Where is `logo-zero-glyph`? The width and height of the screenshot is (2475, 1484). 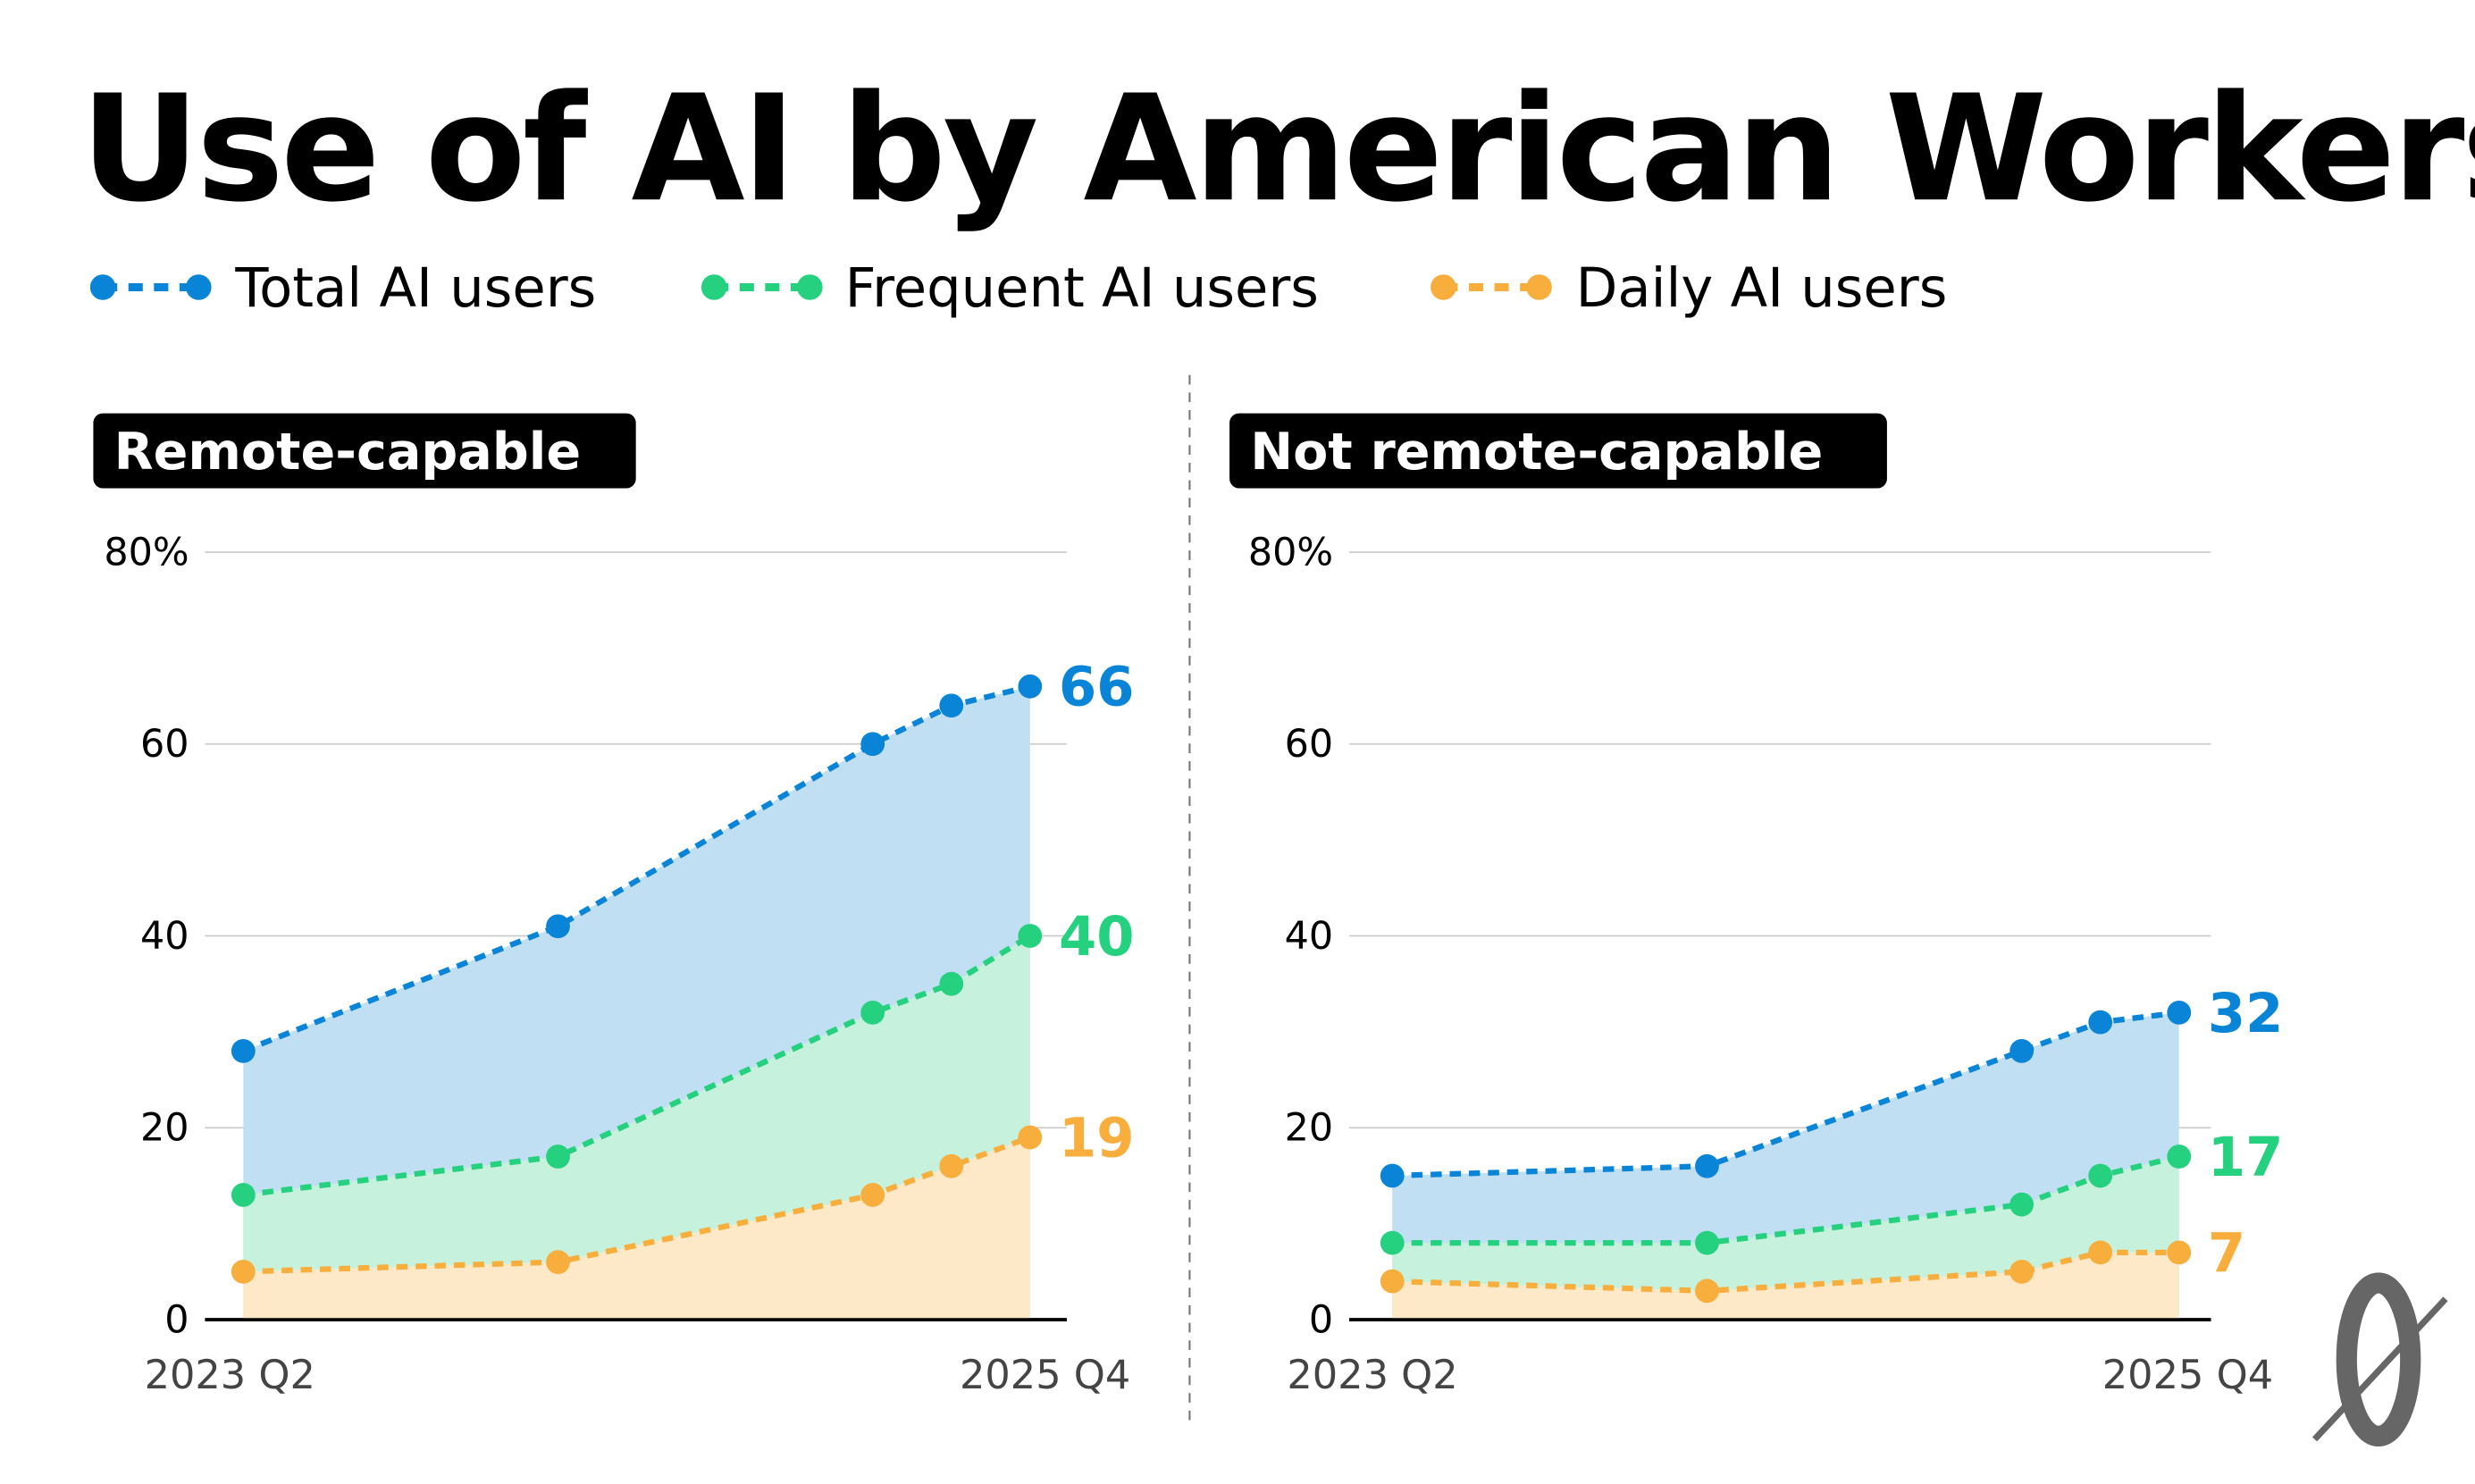
logo-zero-glyph is located at coordinates (2379, 1360).